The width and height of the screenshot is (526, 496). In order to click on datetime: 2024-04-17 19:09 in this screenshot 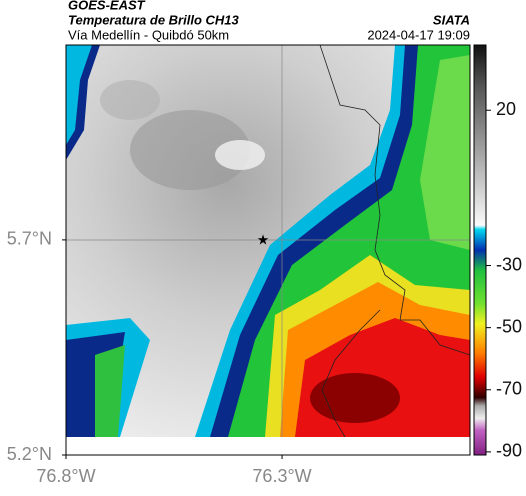, I will do `click(418, 34)`.